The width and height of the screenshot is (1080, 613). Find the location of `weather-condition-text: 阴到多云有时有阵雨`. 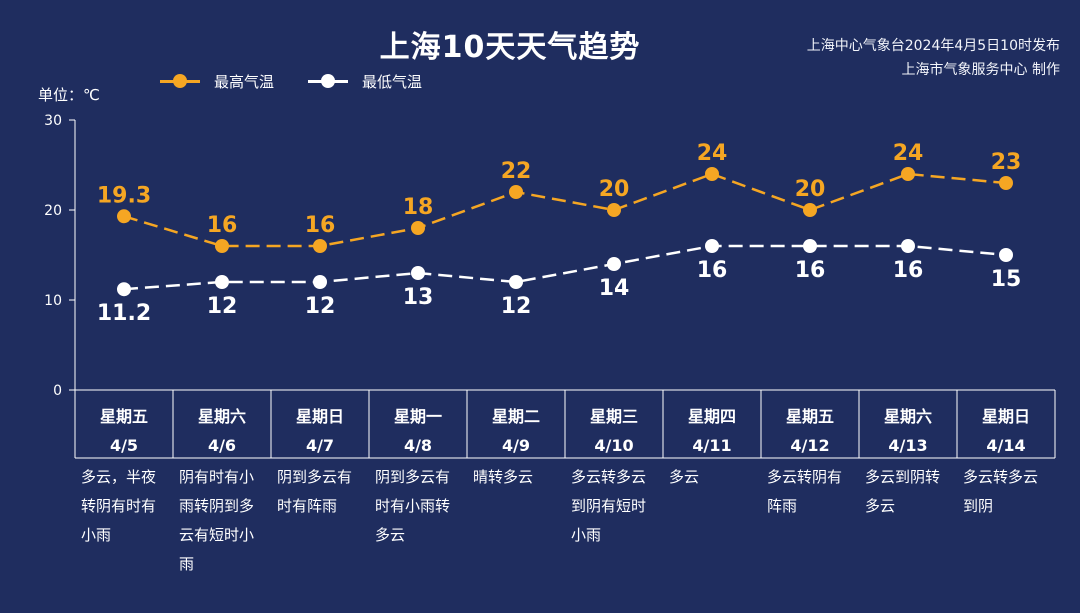

weather-condition-text: 阴到多云有时有阵雨 is located at coordinates (315, 491).